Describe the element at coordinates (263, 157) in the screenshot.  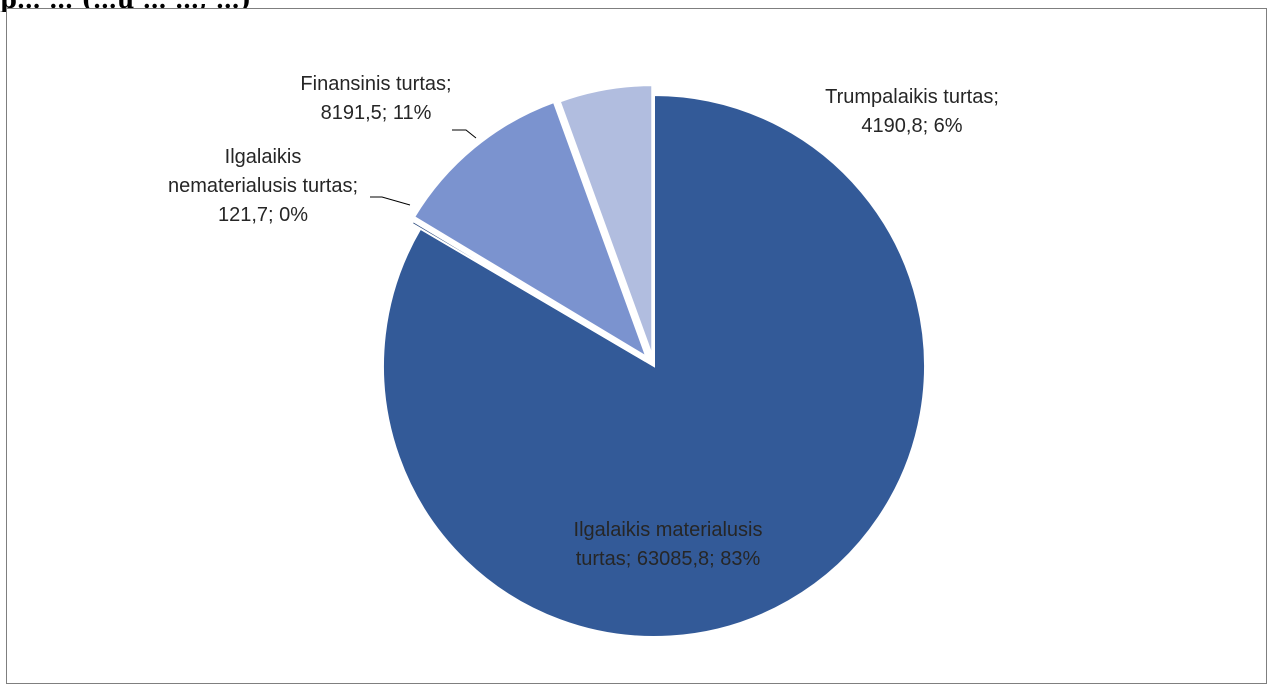
I see `data-label-line: Ilgalaikis` at that location.